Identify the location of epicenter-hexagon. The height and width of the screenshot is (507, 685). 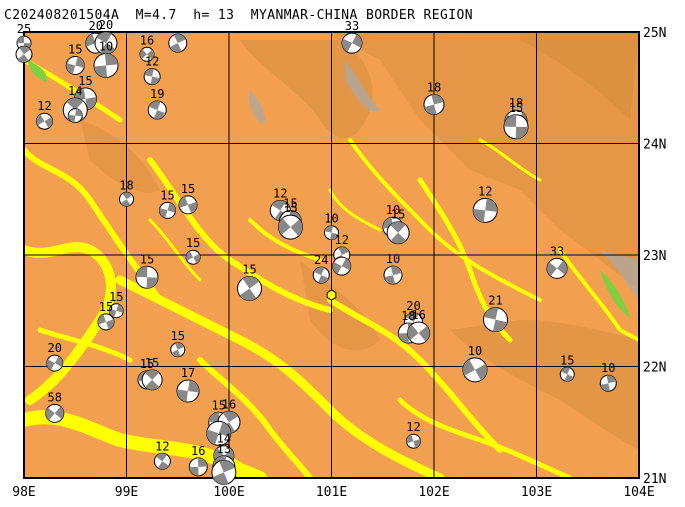
(331, 295).